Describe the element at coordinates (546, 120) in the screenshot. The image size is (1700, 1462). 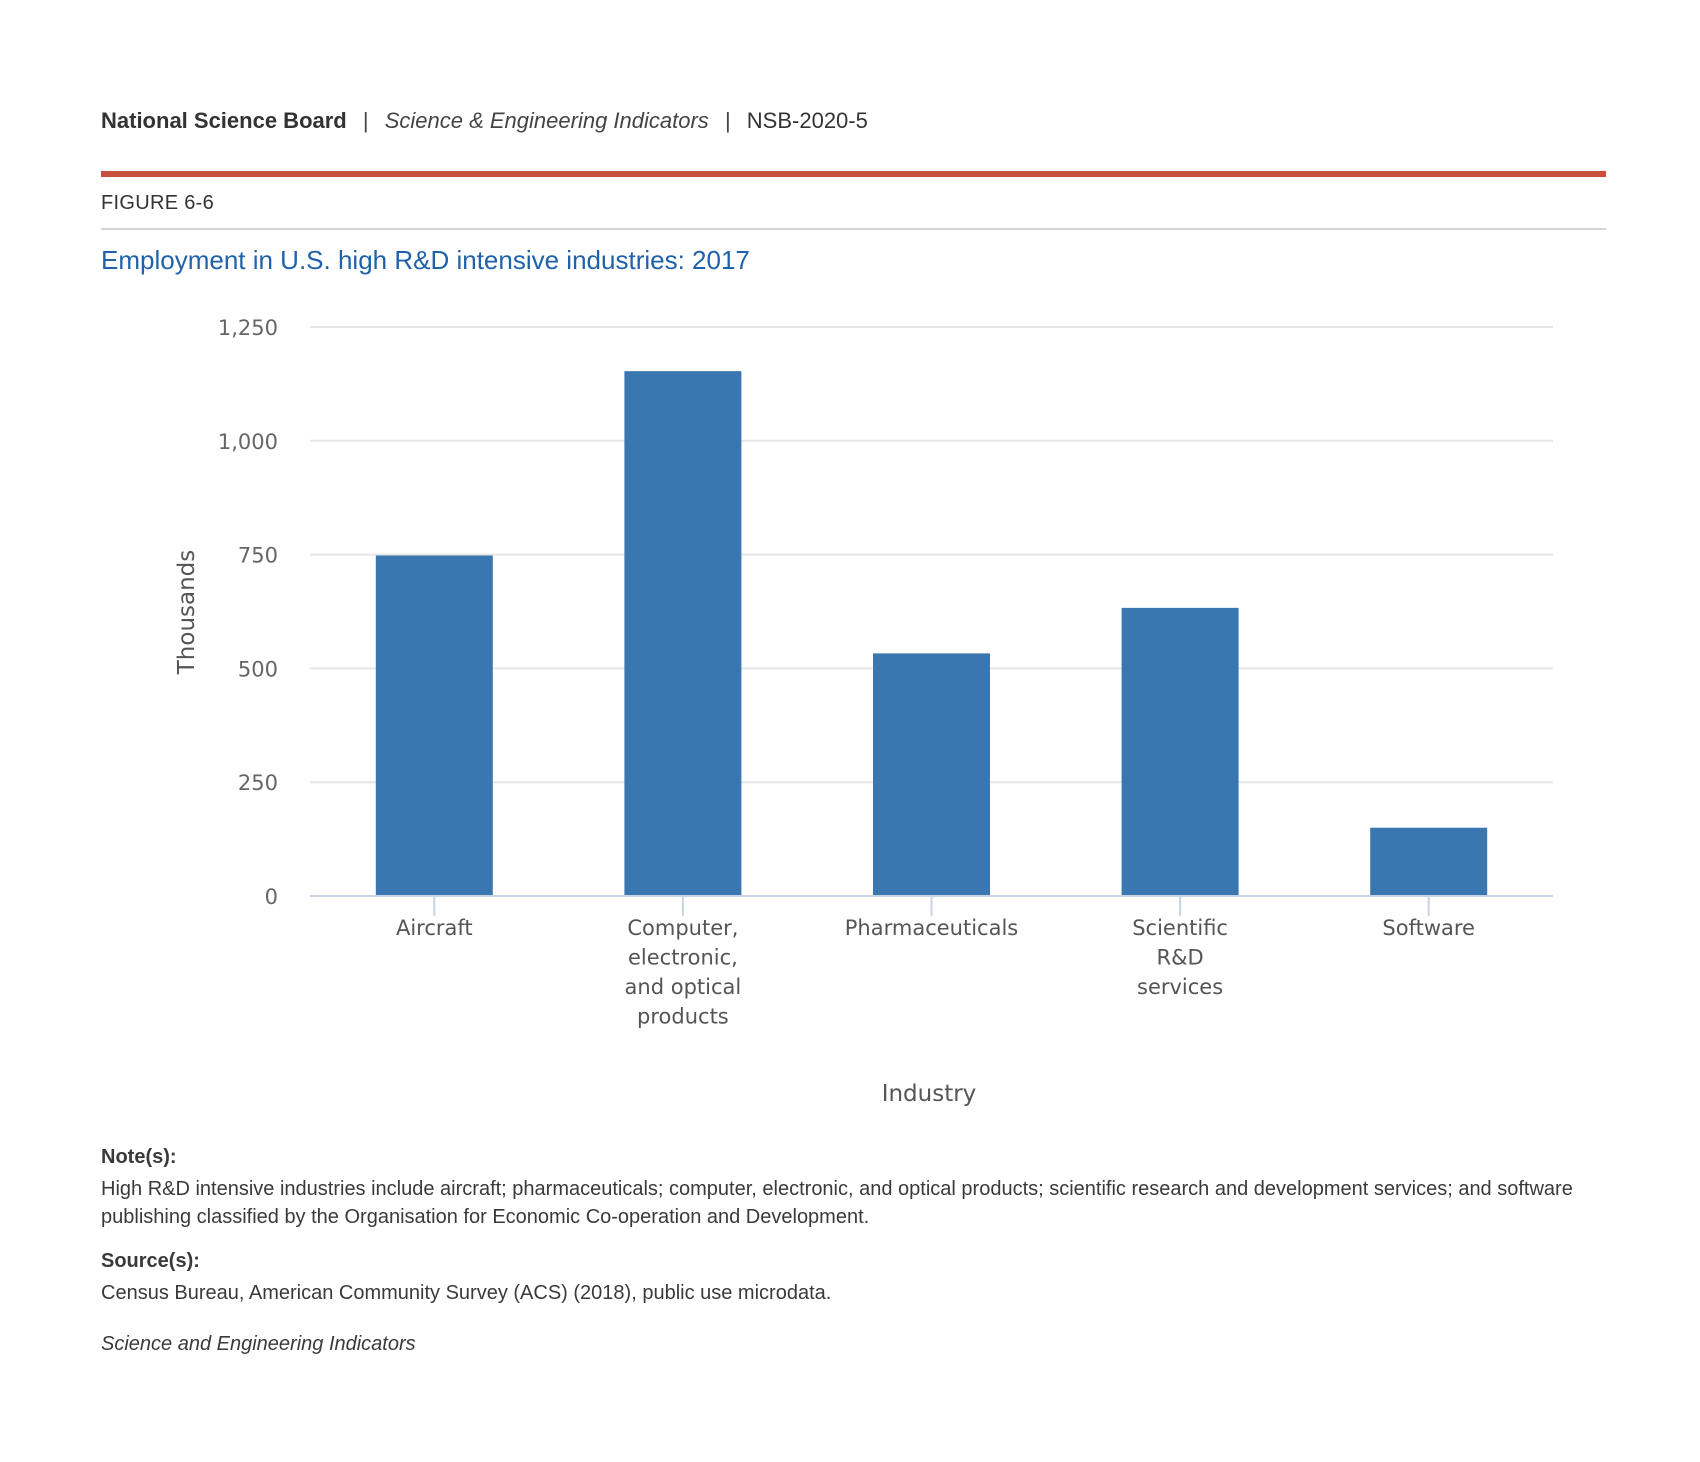
I see `header-publication: Science & Engineering Indicators` at that location.